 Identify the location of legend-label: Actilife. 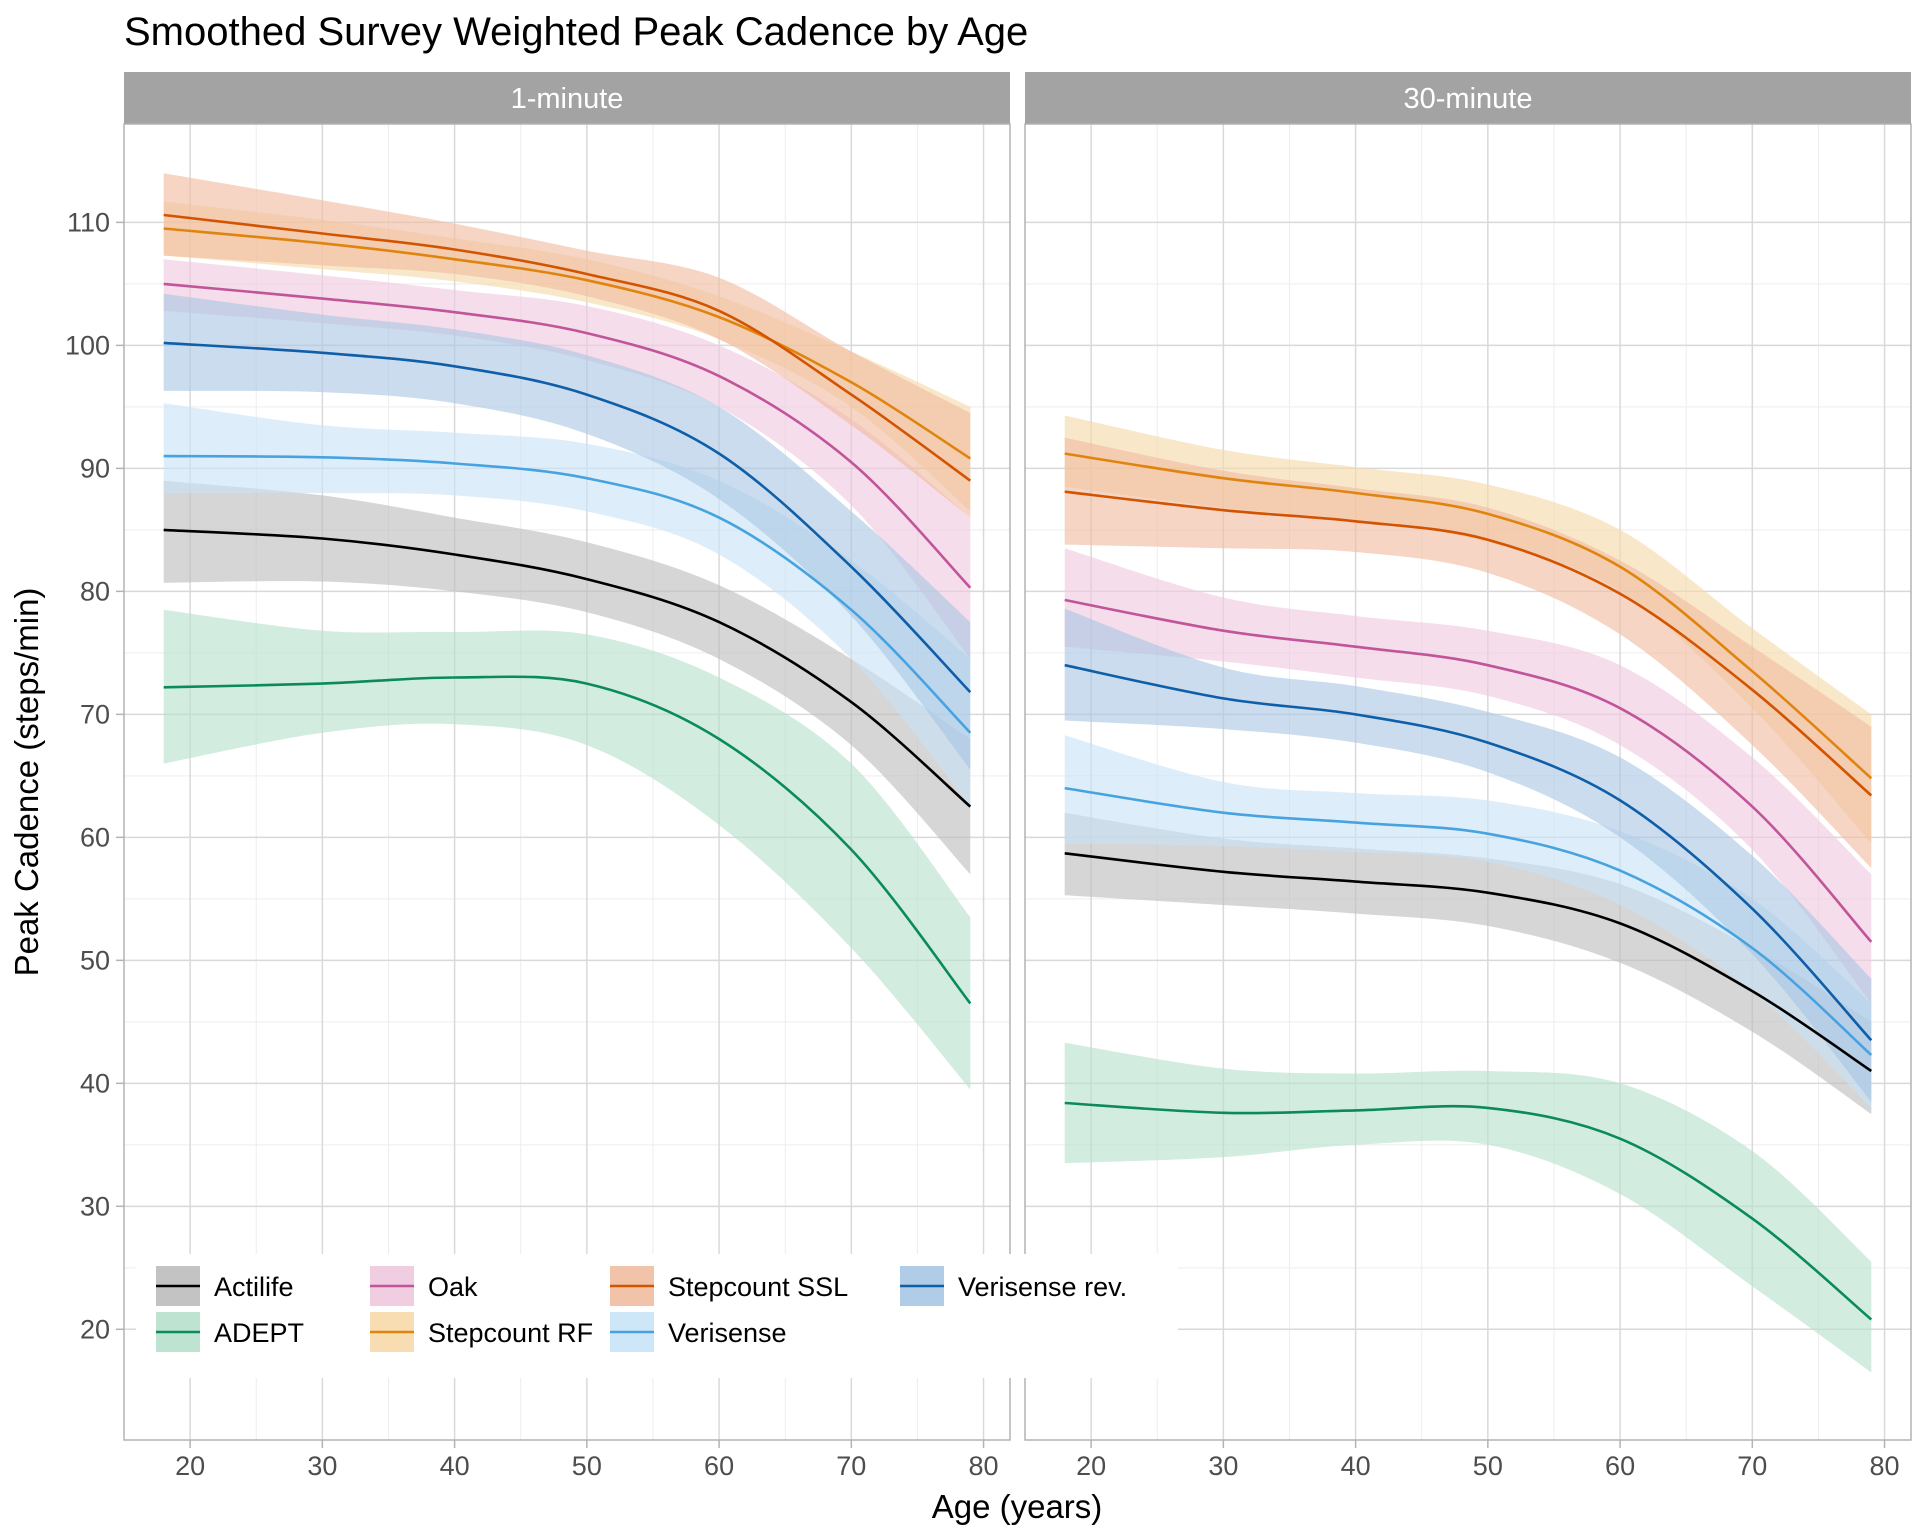
(254, 1287).